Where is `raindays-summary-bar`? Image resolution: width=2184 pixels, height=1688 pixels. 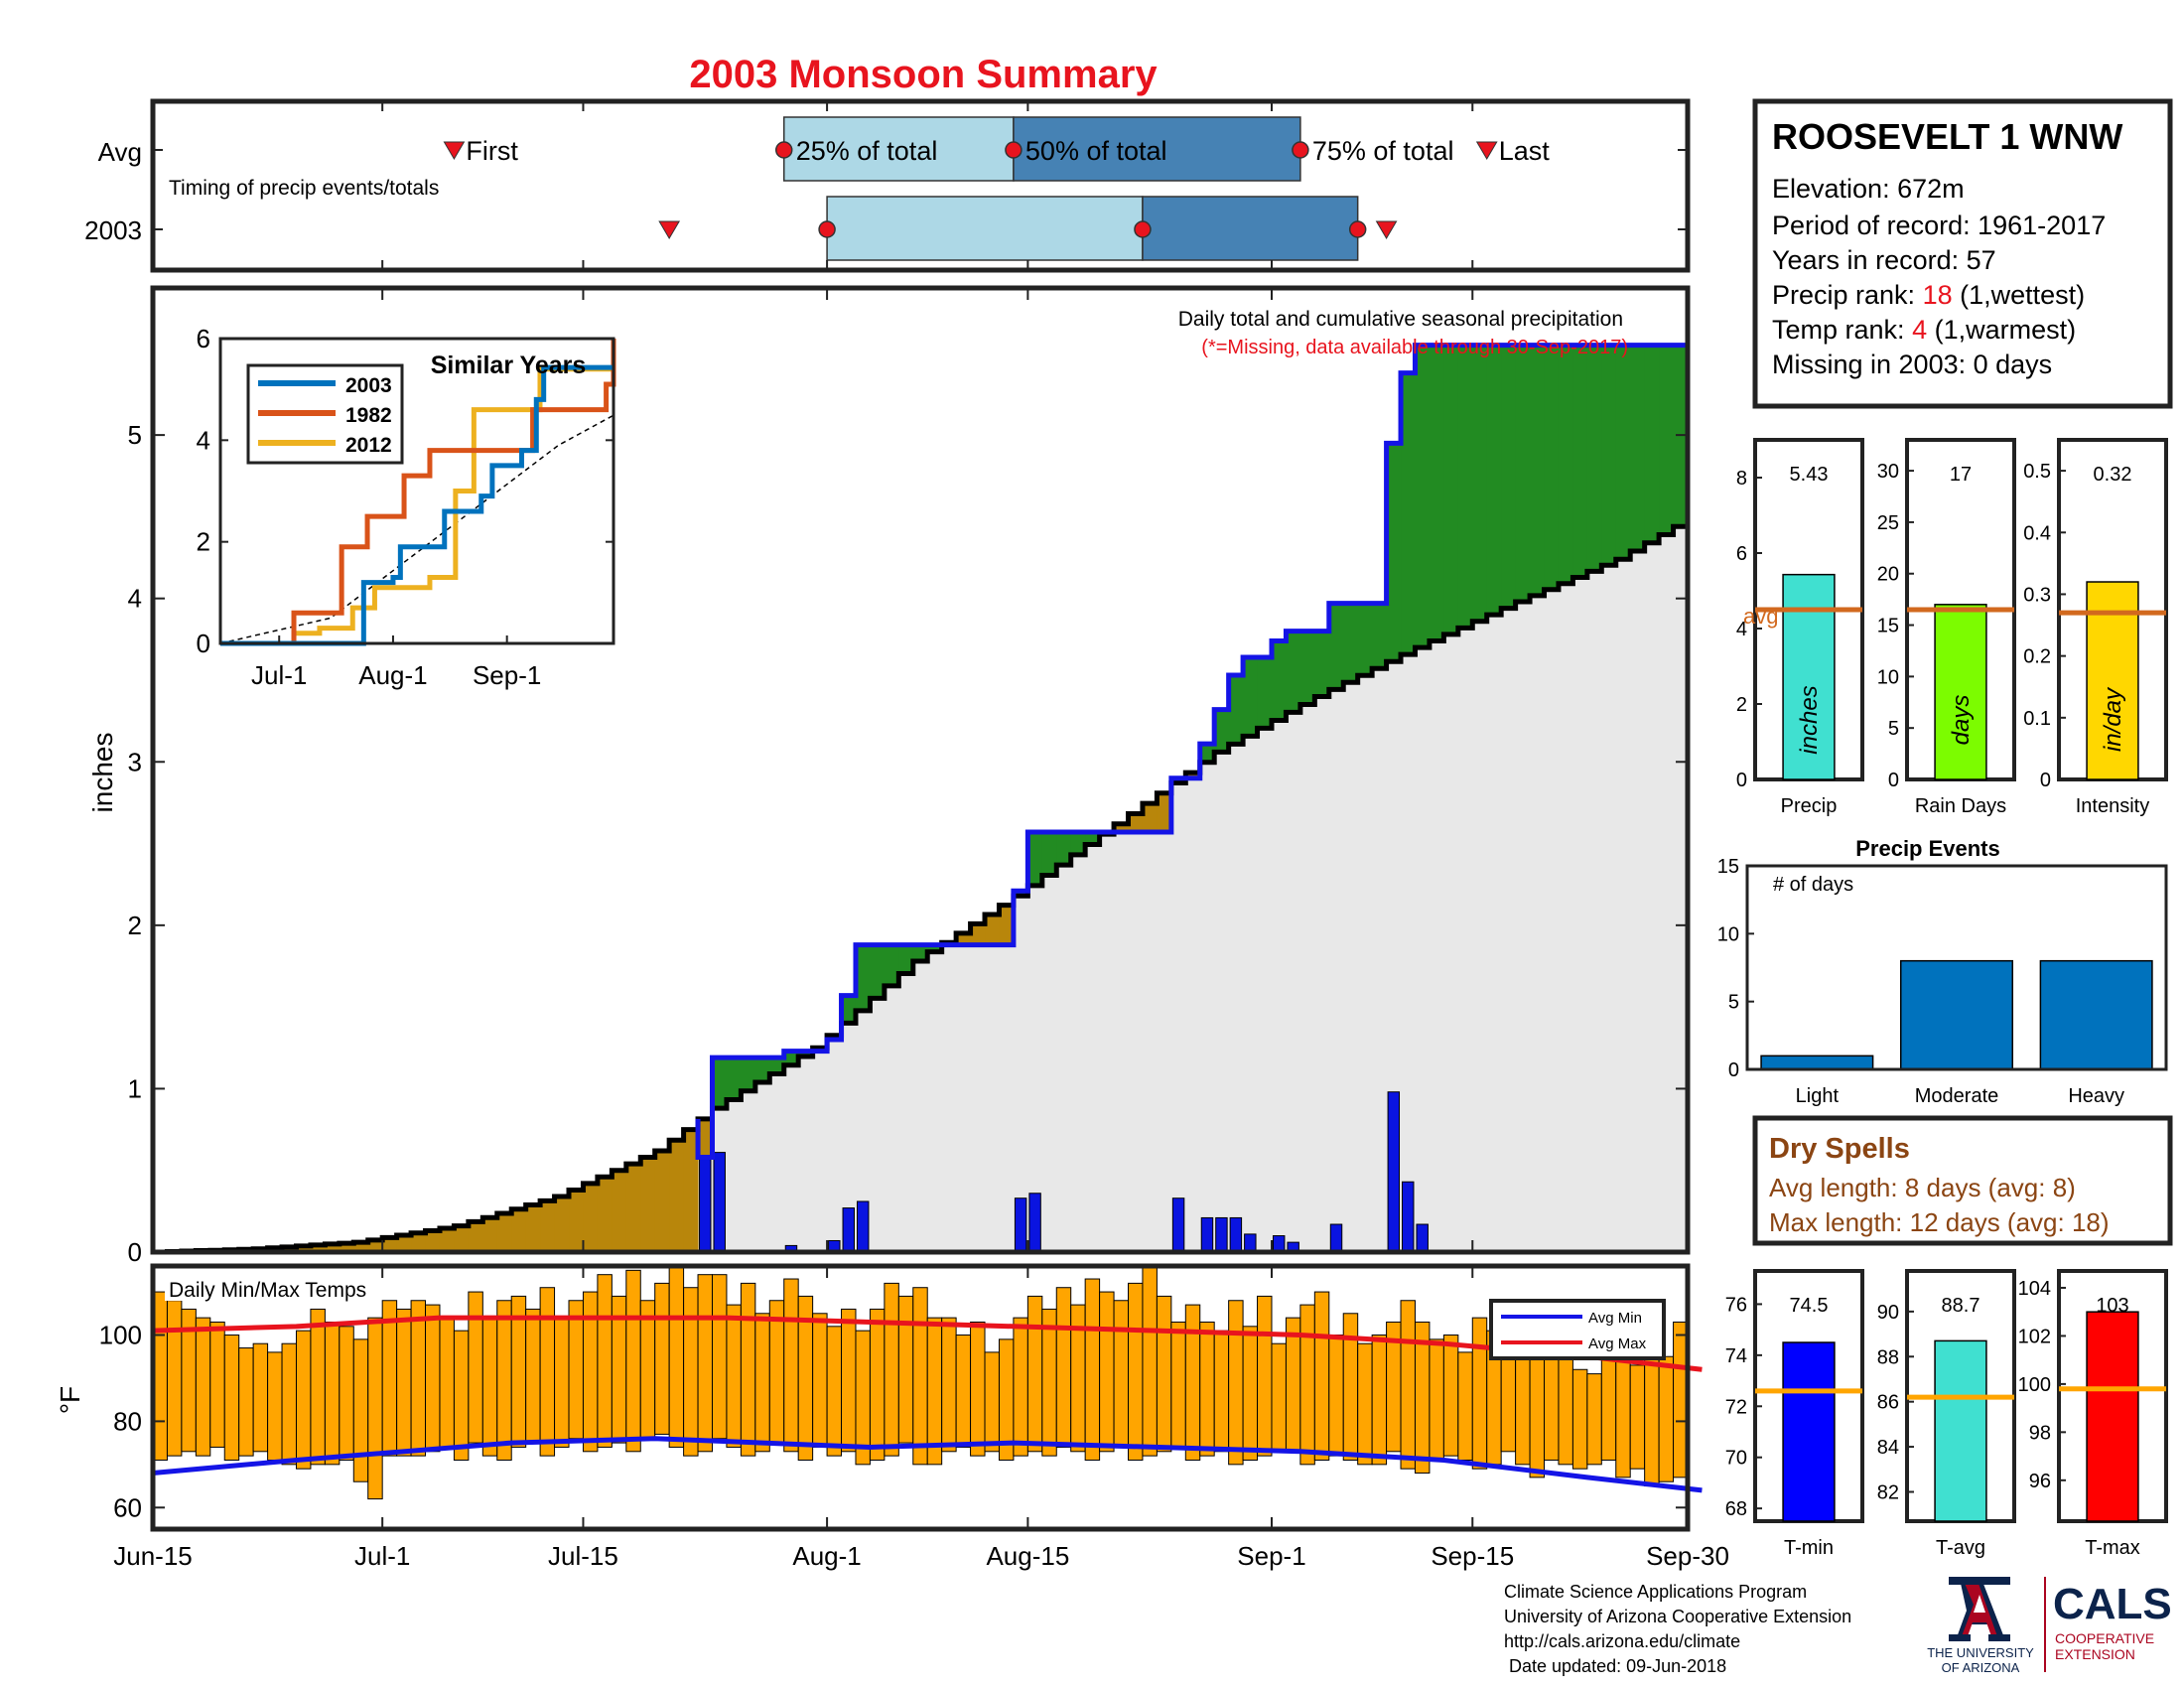 raindays-summary-bar is located at coordinates (1960, 692).